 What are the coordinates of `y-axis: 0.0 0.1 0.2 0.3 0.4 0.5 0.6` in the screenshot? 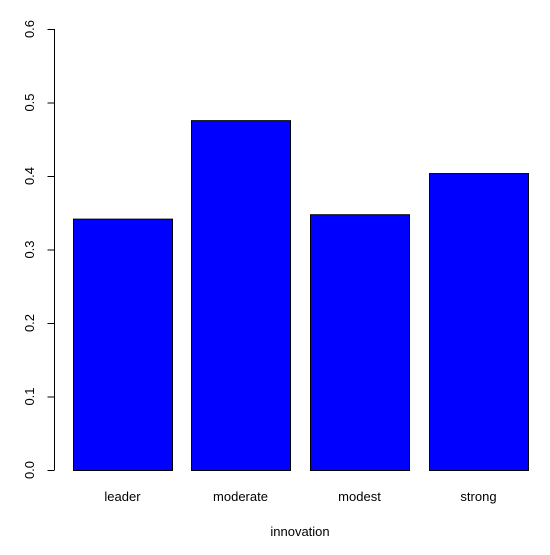 It's located at (38, 249).